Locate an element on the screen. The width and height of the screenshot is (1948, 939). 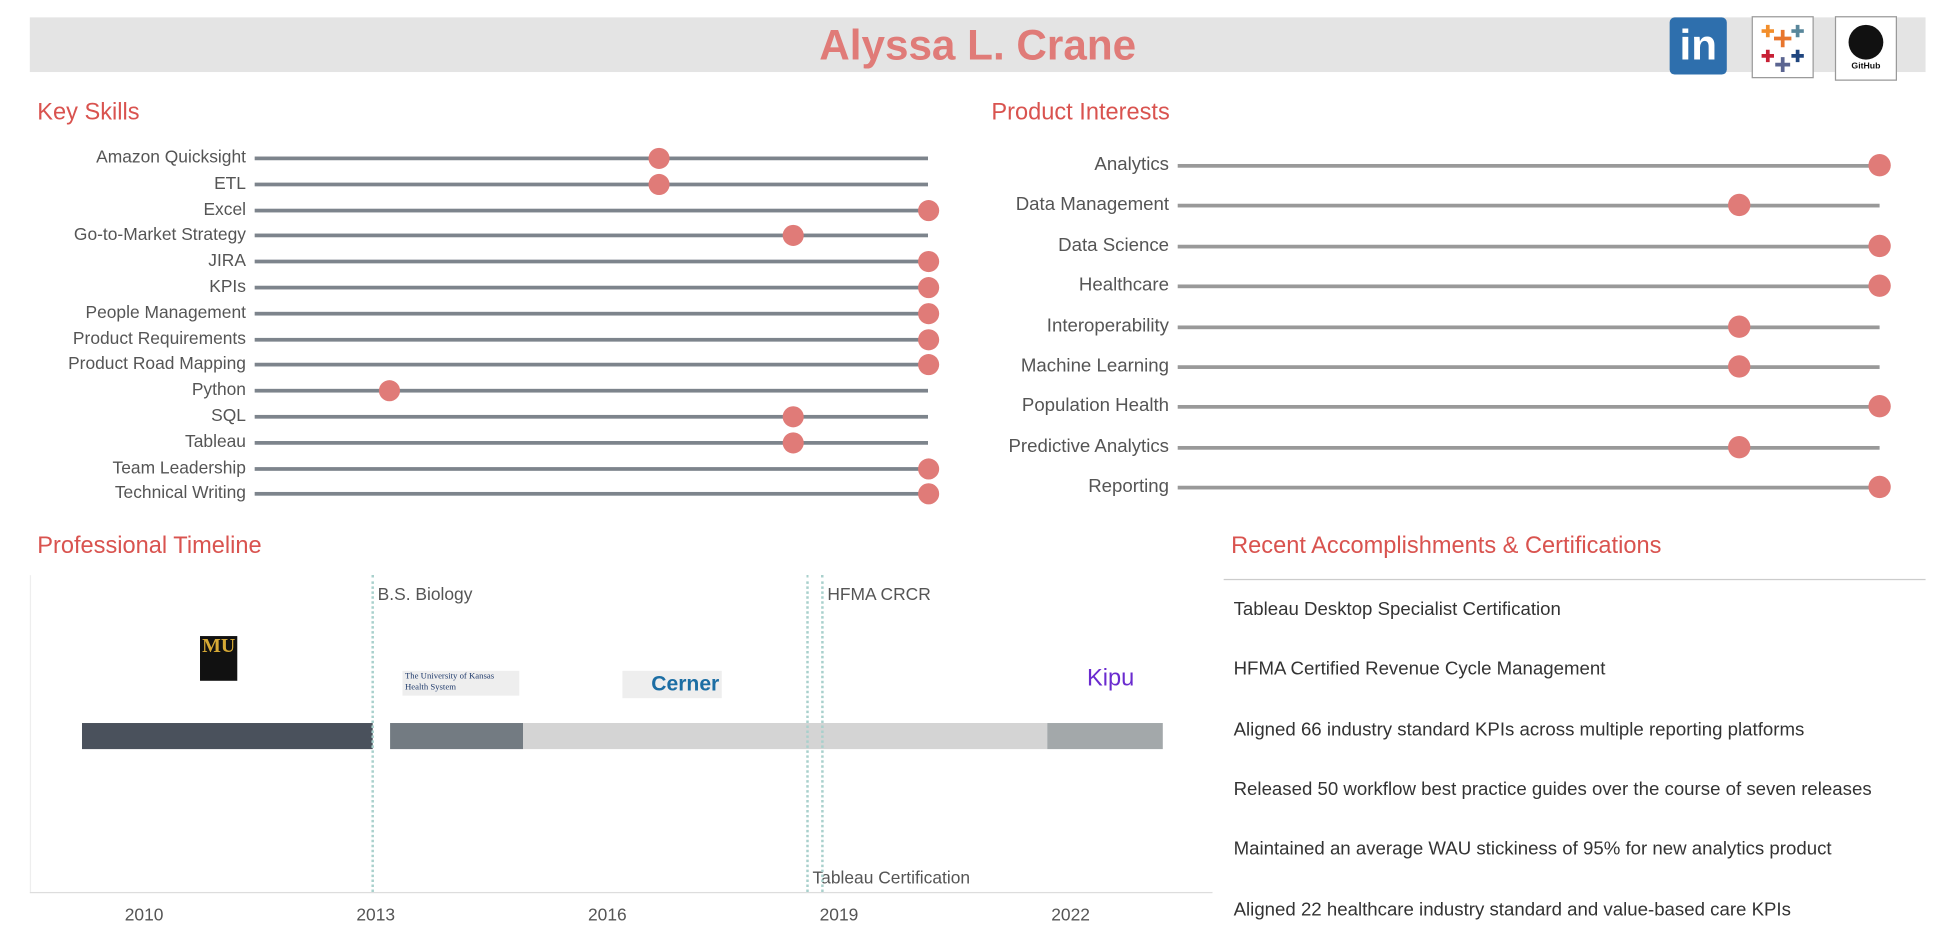
skill-label: Product Requirements is located at coordinates (159, 337).